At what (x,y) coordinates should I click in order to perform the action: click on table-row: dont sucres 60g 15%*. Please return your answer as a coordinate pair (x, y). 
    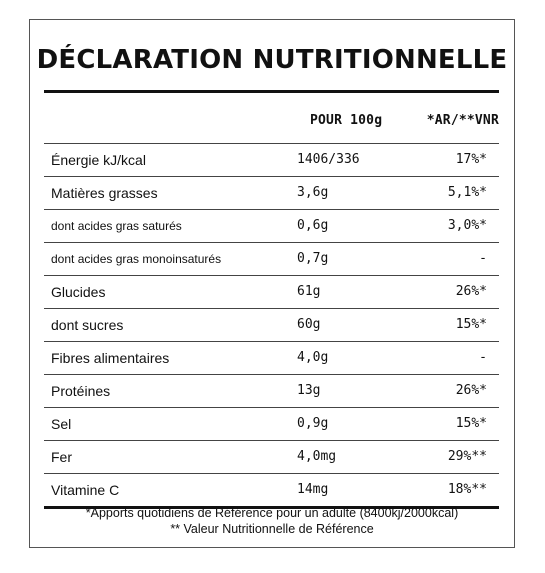
    Looking at the image, I should click on (271, 325).